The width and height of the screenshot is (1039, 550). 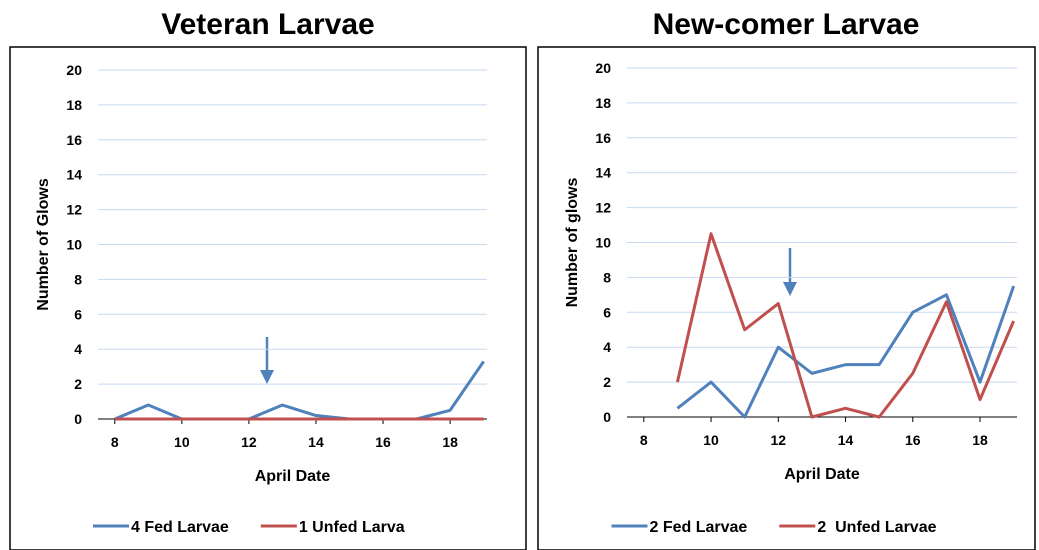 What do you see at coordinates (267, 24) in the screenshot?
I see `chart-title: Veteran Larvae` at bounding box center [267, 24].